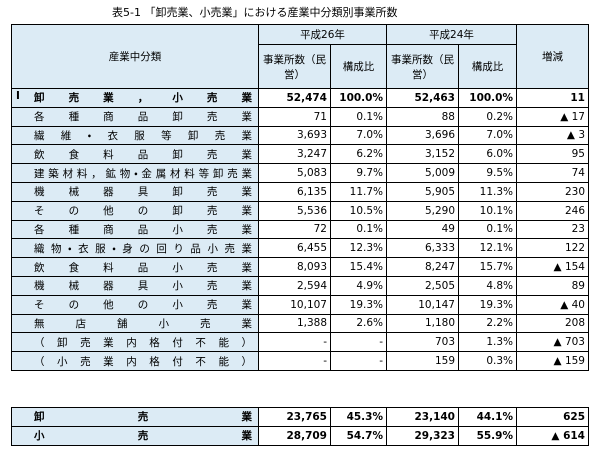  What do you see at coordinates (143, 436) in the screenshot?
I see `row-label-text: 小売業` at bounding box center [143, 436].